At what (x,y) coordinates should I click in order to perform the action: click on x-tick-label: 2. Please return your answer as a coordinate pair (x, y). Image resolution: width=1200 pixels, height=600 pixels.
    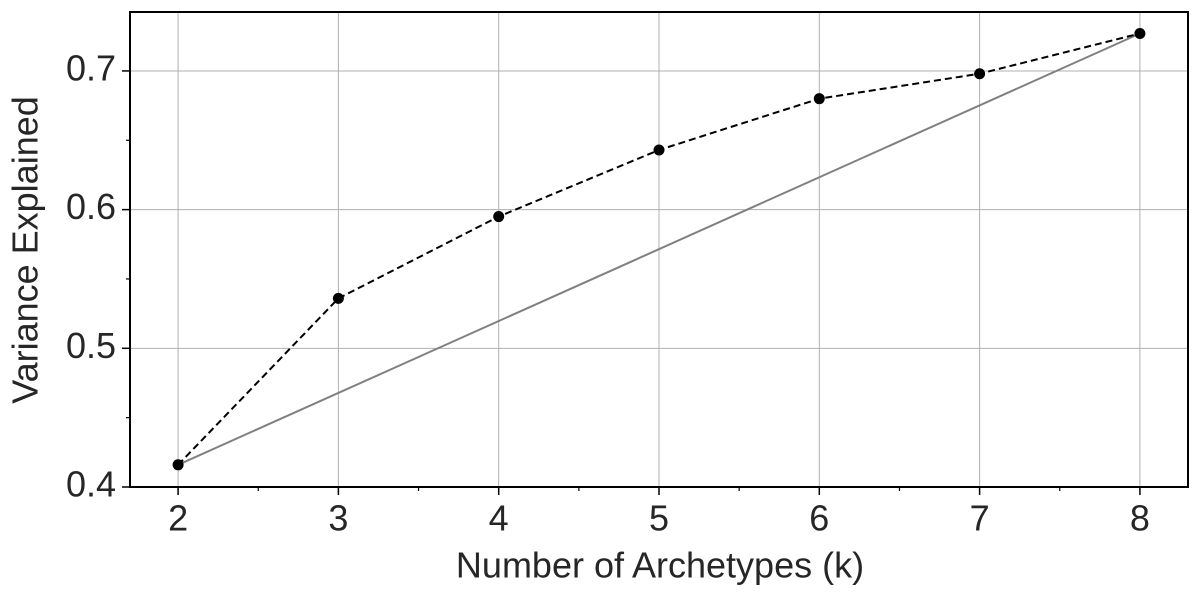
    Looking at the image, I should click on (178, 518).